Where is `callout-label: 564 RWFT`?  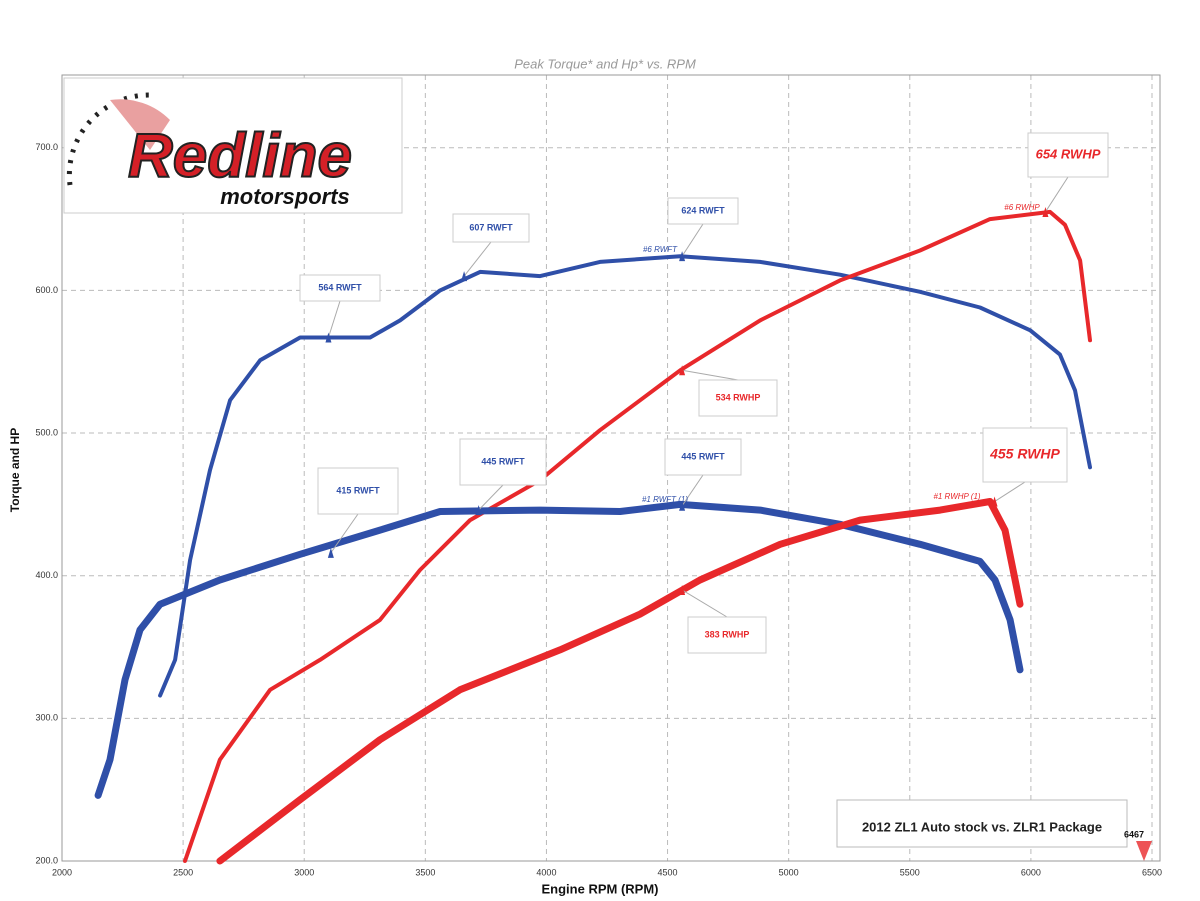
callout-label: 564 RWFT is located at coordinates (340, 287).